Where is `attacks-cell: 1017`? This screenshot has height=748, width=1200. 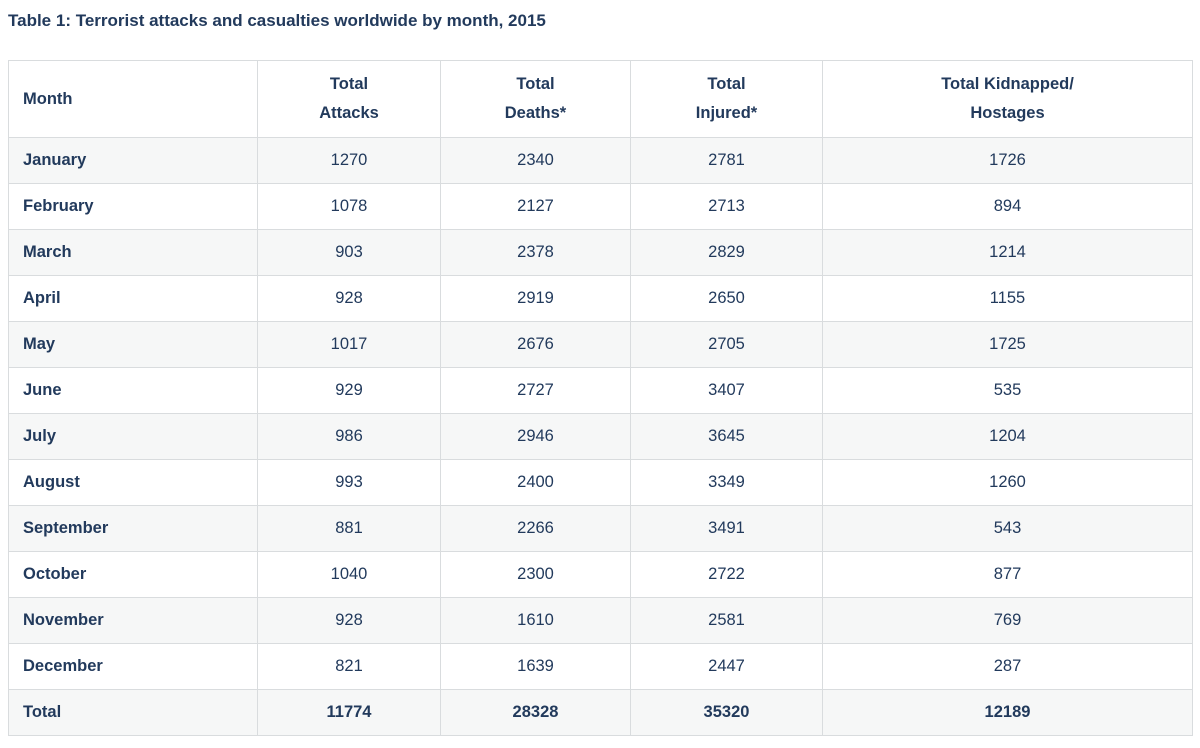 attacks-cell: 1017 is located at coordinates (349, 344).